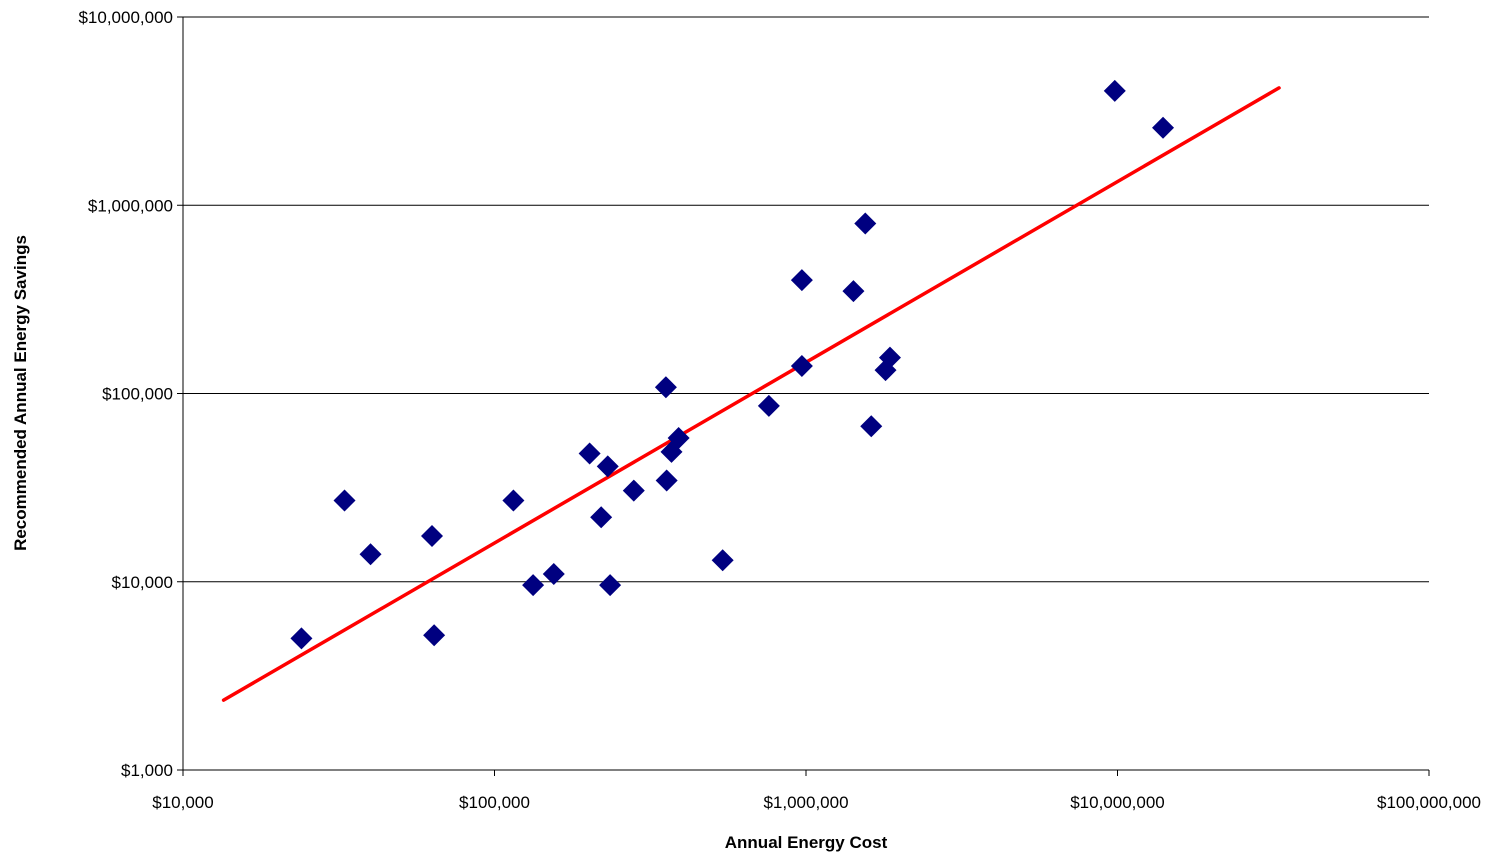 The width and height of the screenshot is (1508, 857). Describe the element at coordinates (806, 842) in the screenshot. I see `x-axis-title: Annual Energy Cost` at that location.